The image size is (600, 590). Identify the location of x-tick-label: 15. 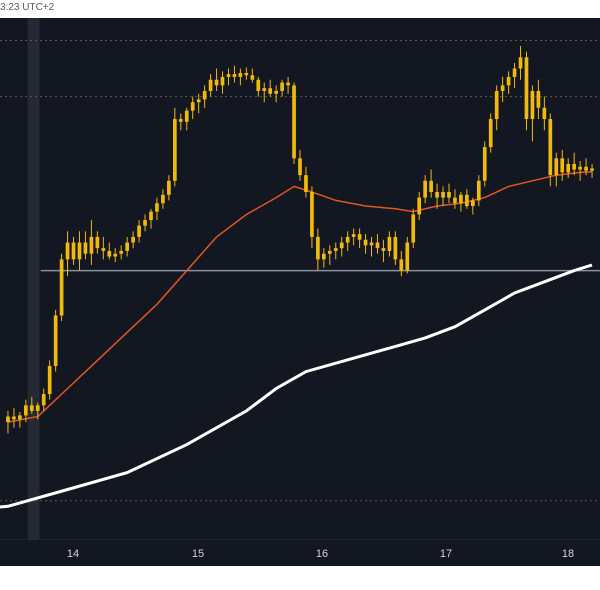
(198, 554).